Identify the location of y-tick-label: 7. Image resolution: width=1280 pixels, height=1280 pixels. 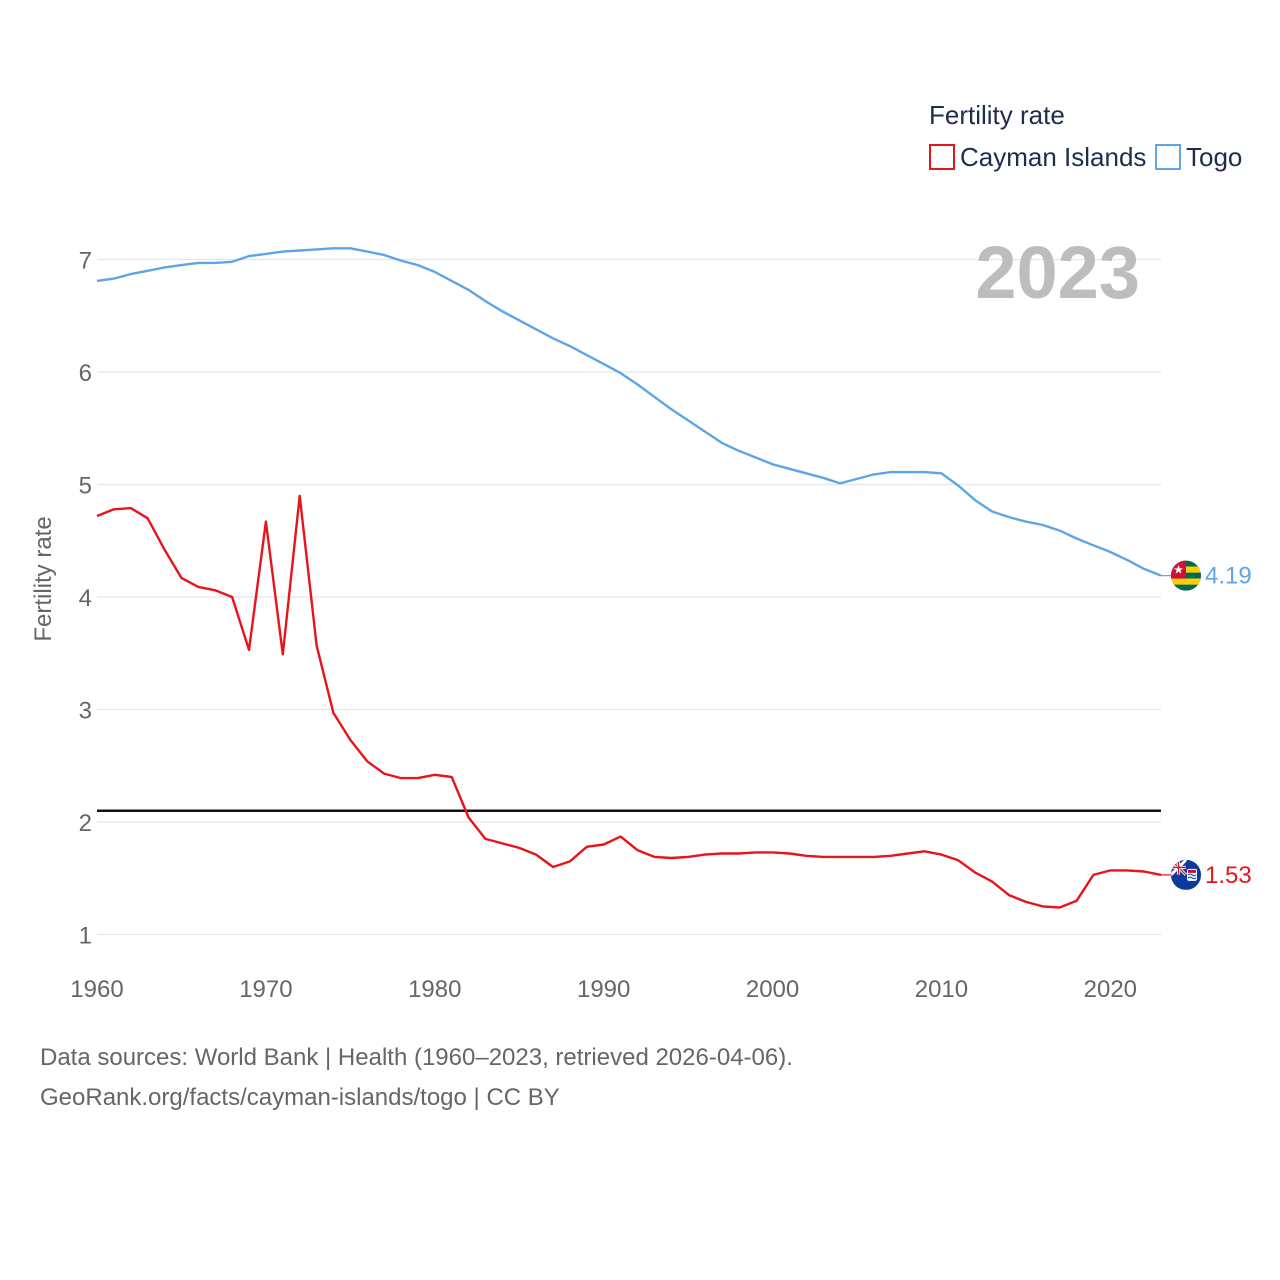
(85, 261).